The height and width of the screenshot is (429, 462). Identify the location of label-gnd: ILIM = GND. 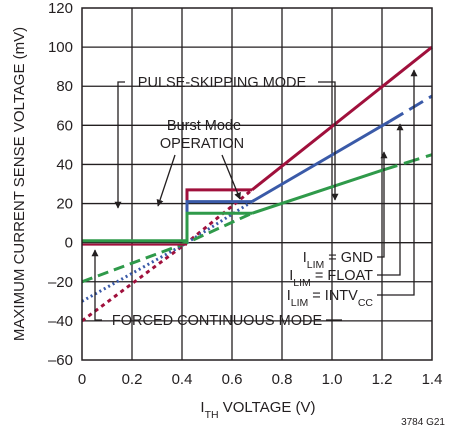
(338, 260).